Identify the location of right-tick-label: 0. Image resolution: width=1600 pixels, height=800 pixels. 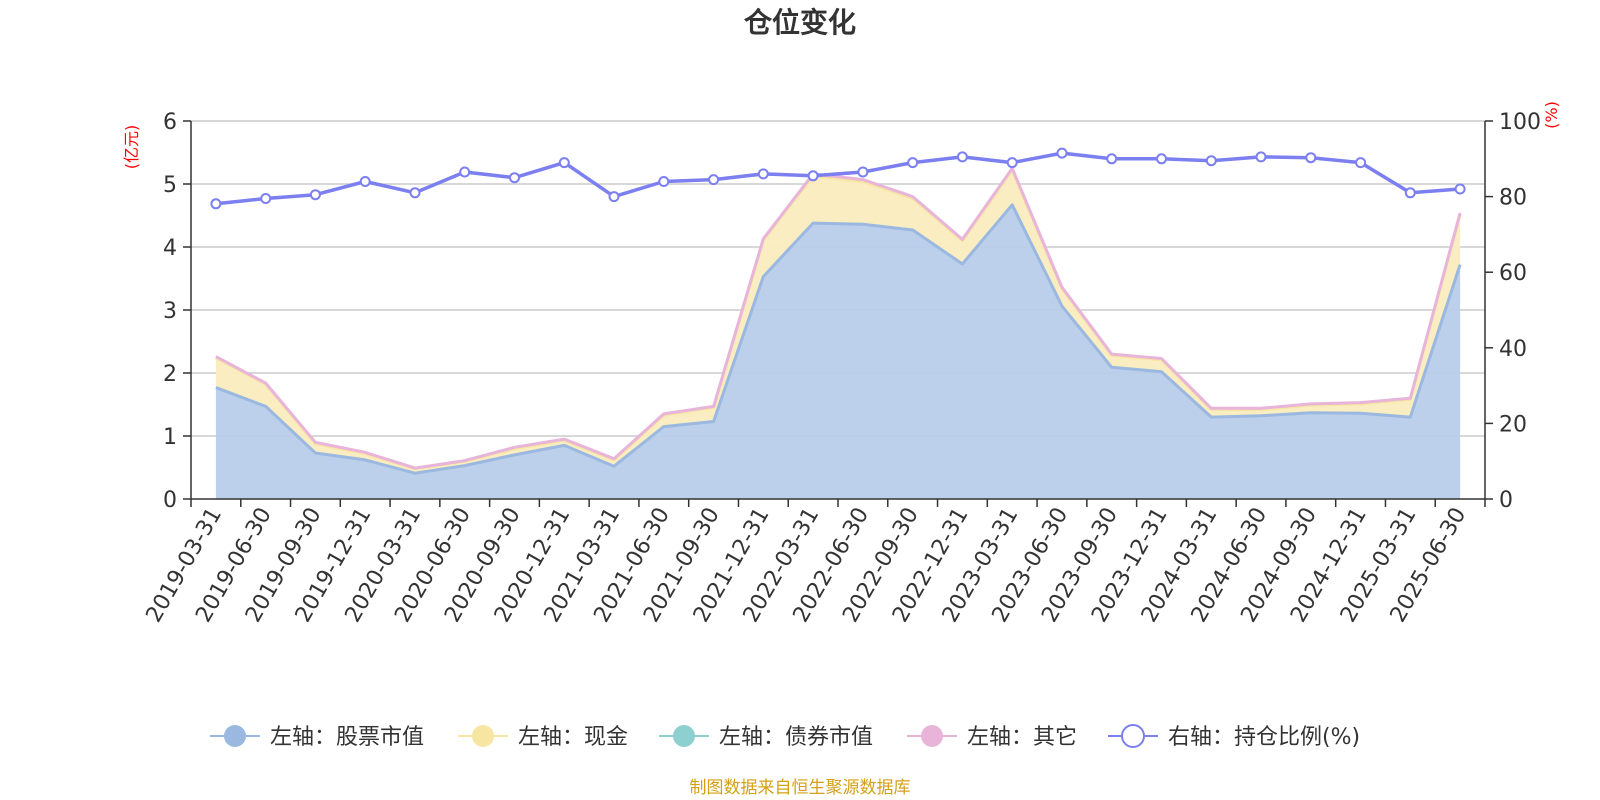
(1506, 500).